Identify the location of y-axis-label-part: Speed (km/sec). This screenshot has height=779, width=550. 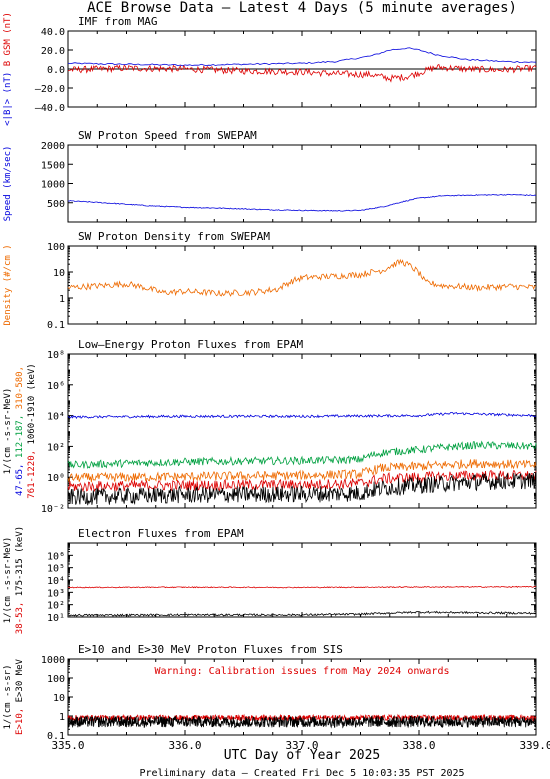
(8, 184).